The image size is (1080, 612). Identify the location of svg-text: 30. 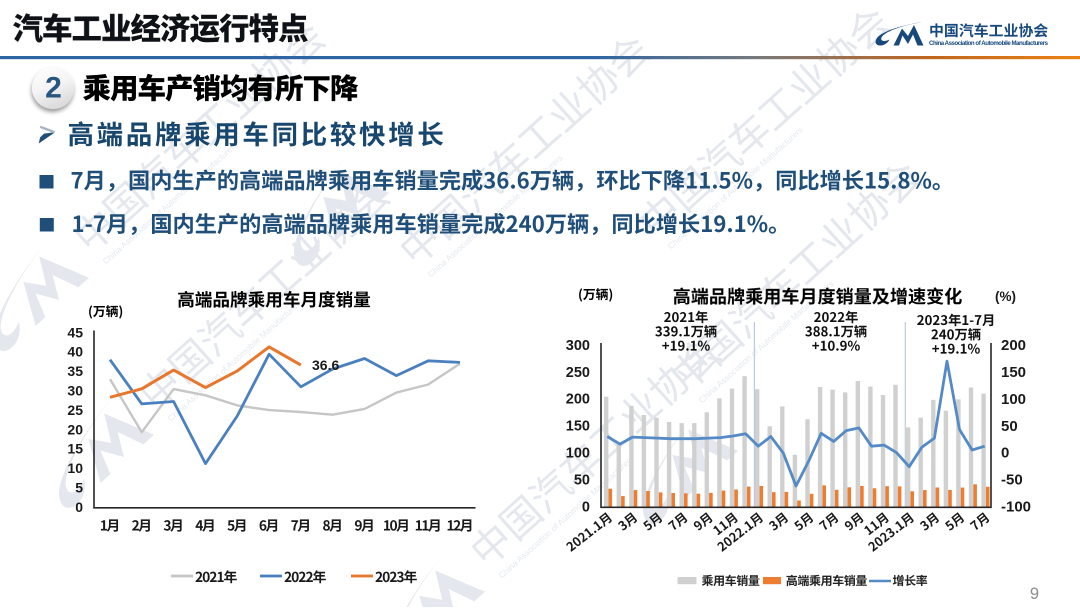
(75, 391).